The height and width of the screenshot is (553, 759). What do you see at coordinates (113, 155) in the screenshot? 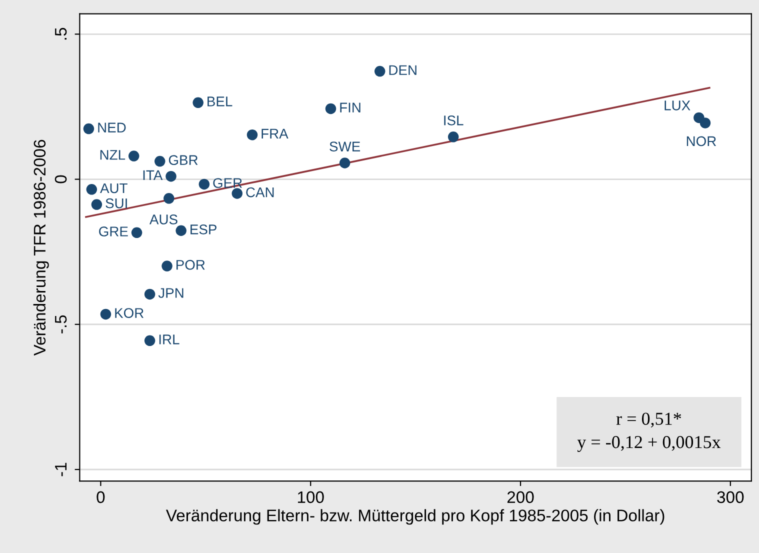
I see `annotation: NZL` at bounding box center [113, 155].